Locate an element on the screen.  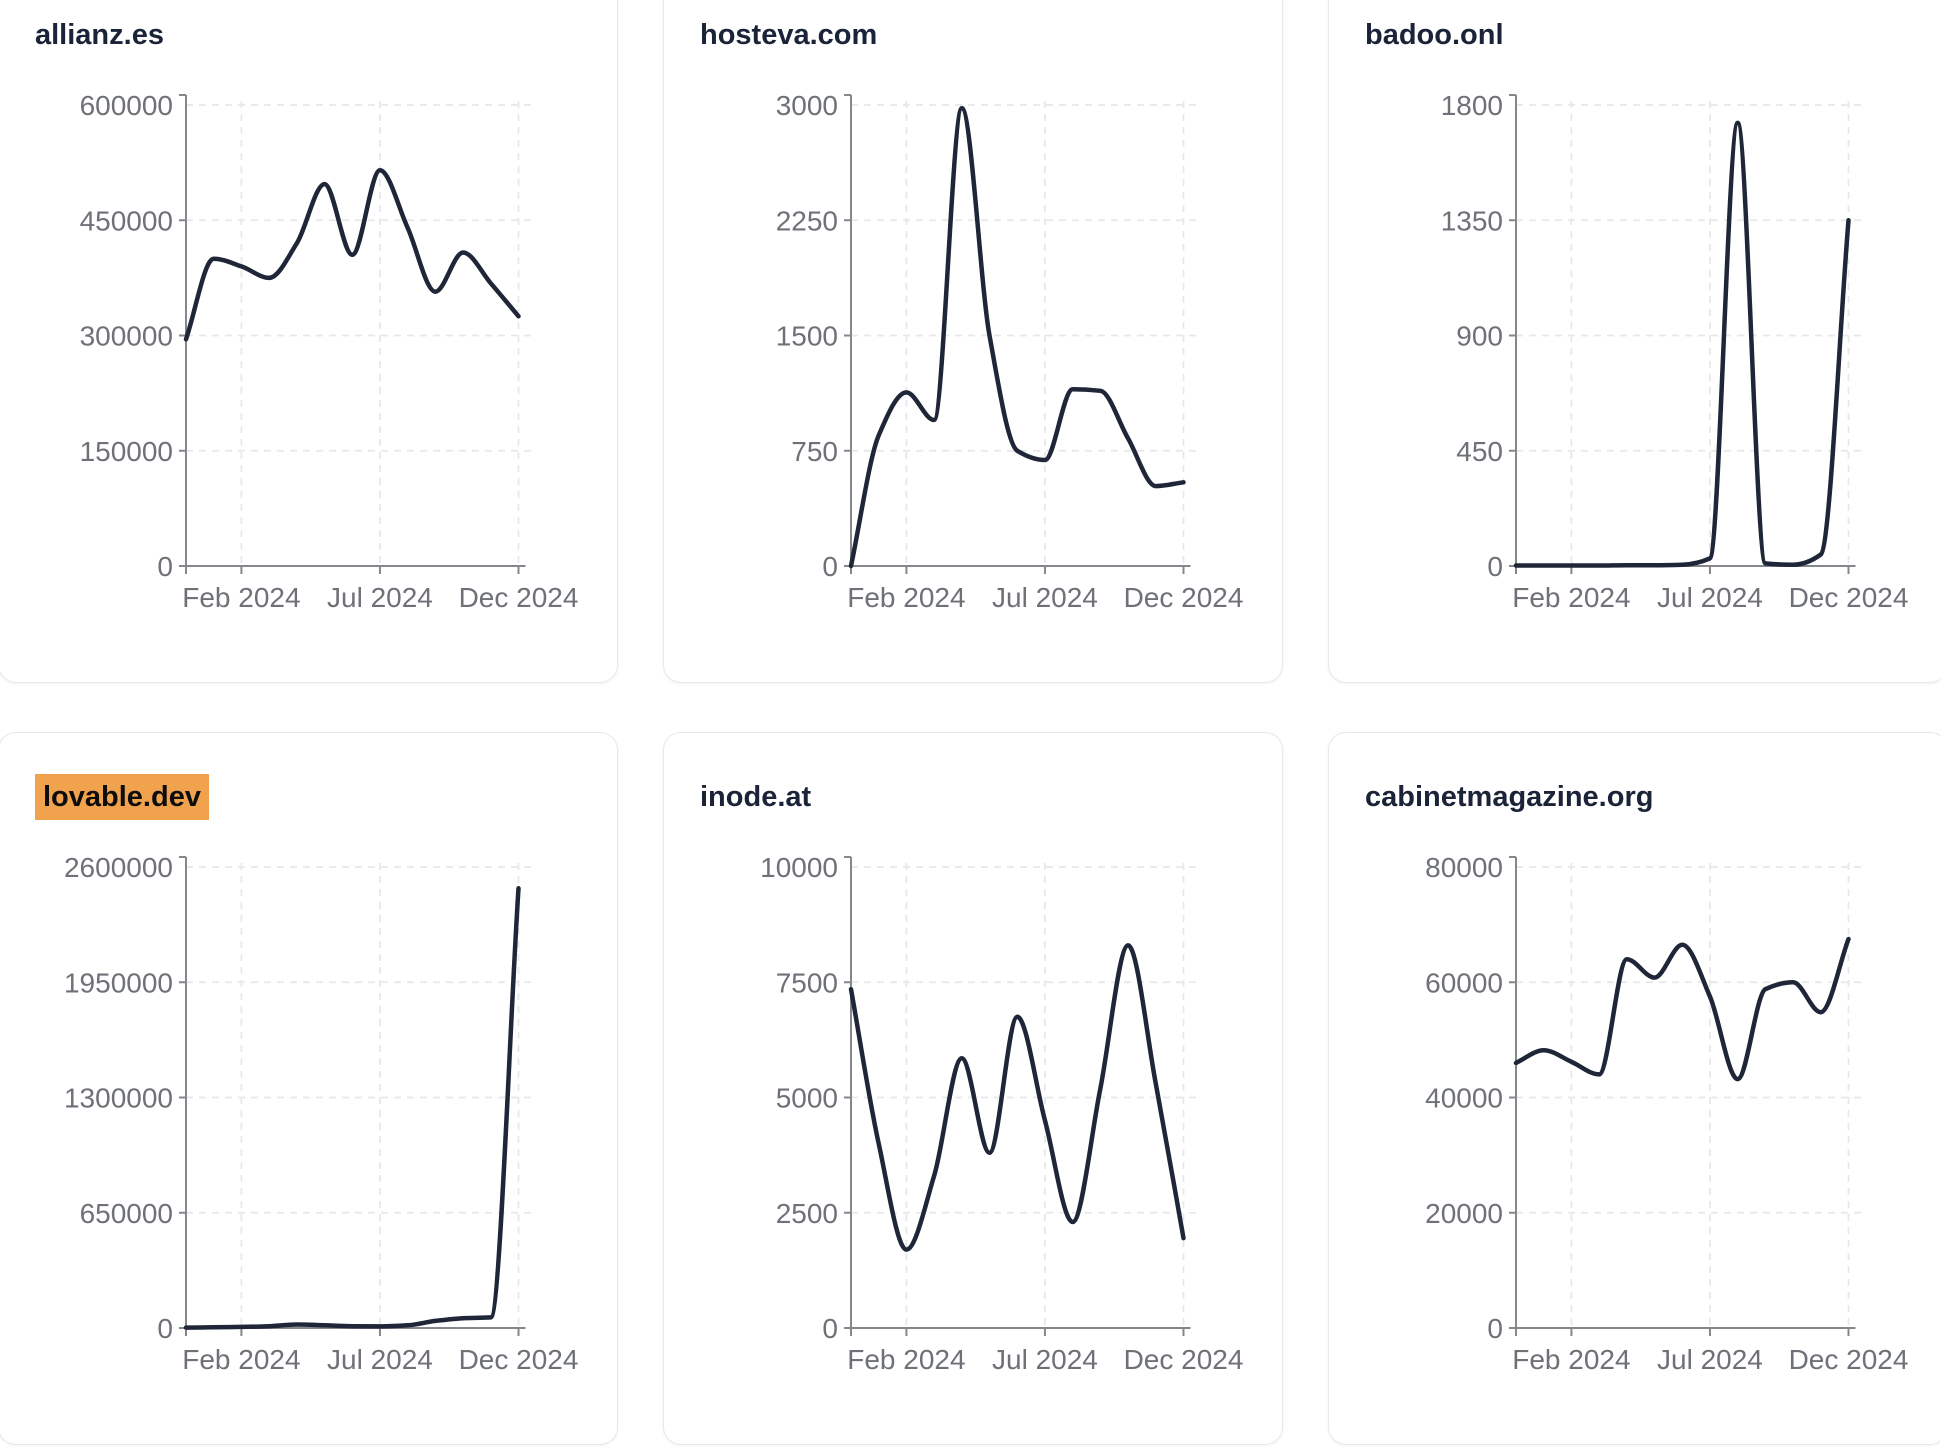
domain-label: inode.at is located at coordinates (756, 797).